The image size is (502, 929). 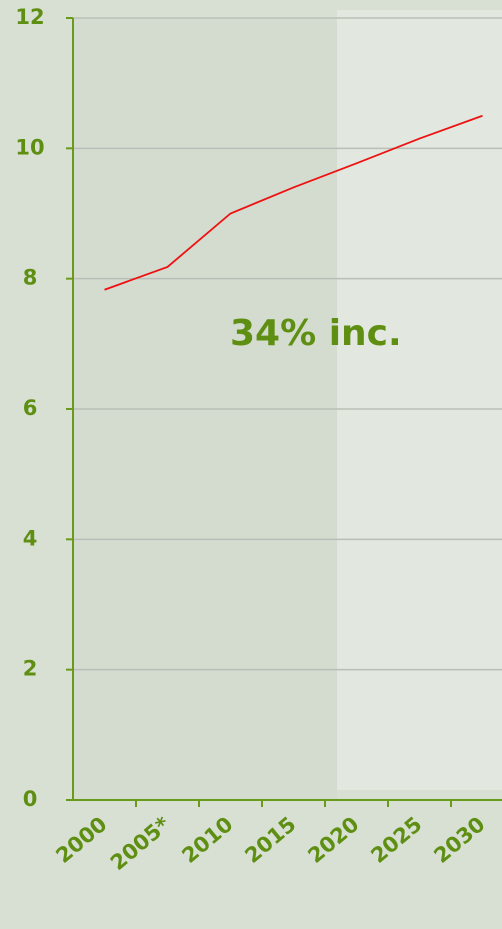 I want to click on annotation: 34% inc., so click(x=316, y=333).